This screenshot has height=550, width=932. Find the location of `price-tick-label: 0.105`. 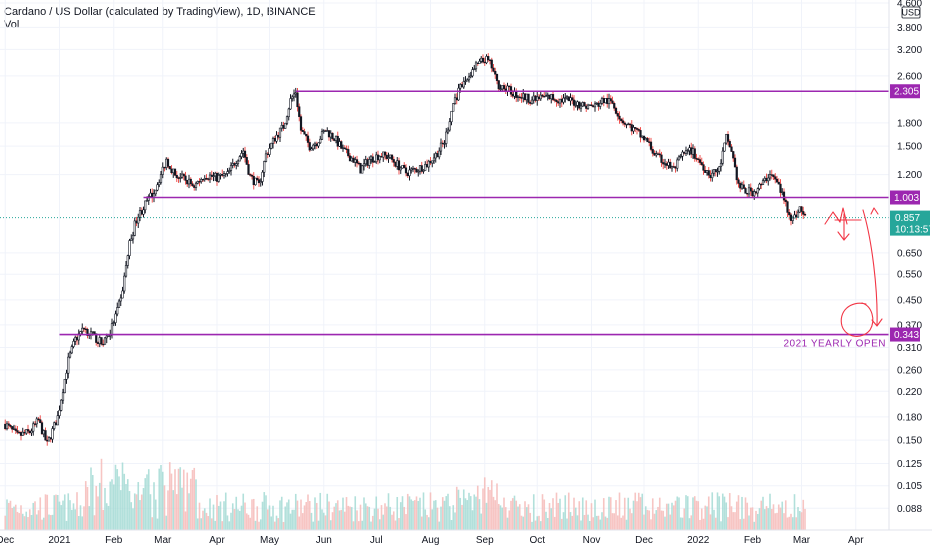

price-tick-label: 0.105 is located at coordinates (909, 486).